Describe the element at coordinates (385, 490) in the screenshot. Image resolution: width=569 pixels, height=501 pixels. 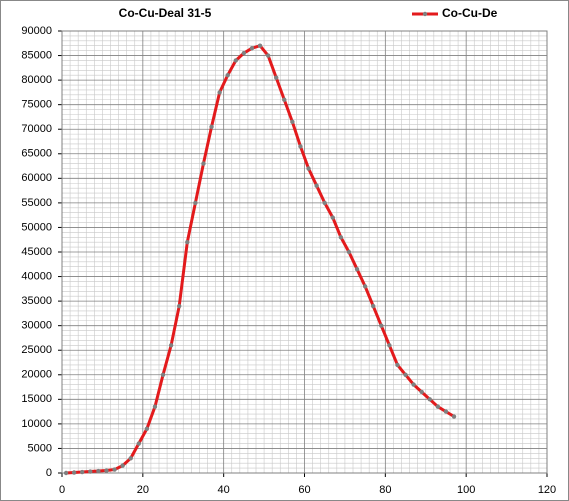
I see `x-tick-label: 80` at that location.